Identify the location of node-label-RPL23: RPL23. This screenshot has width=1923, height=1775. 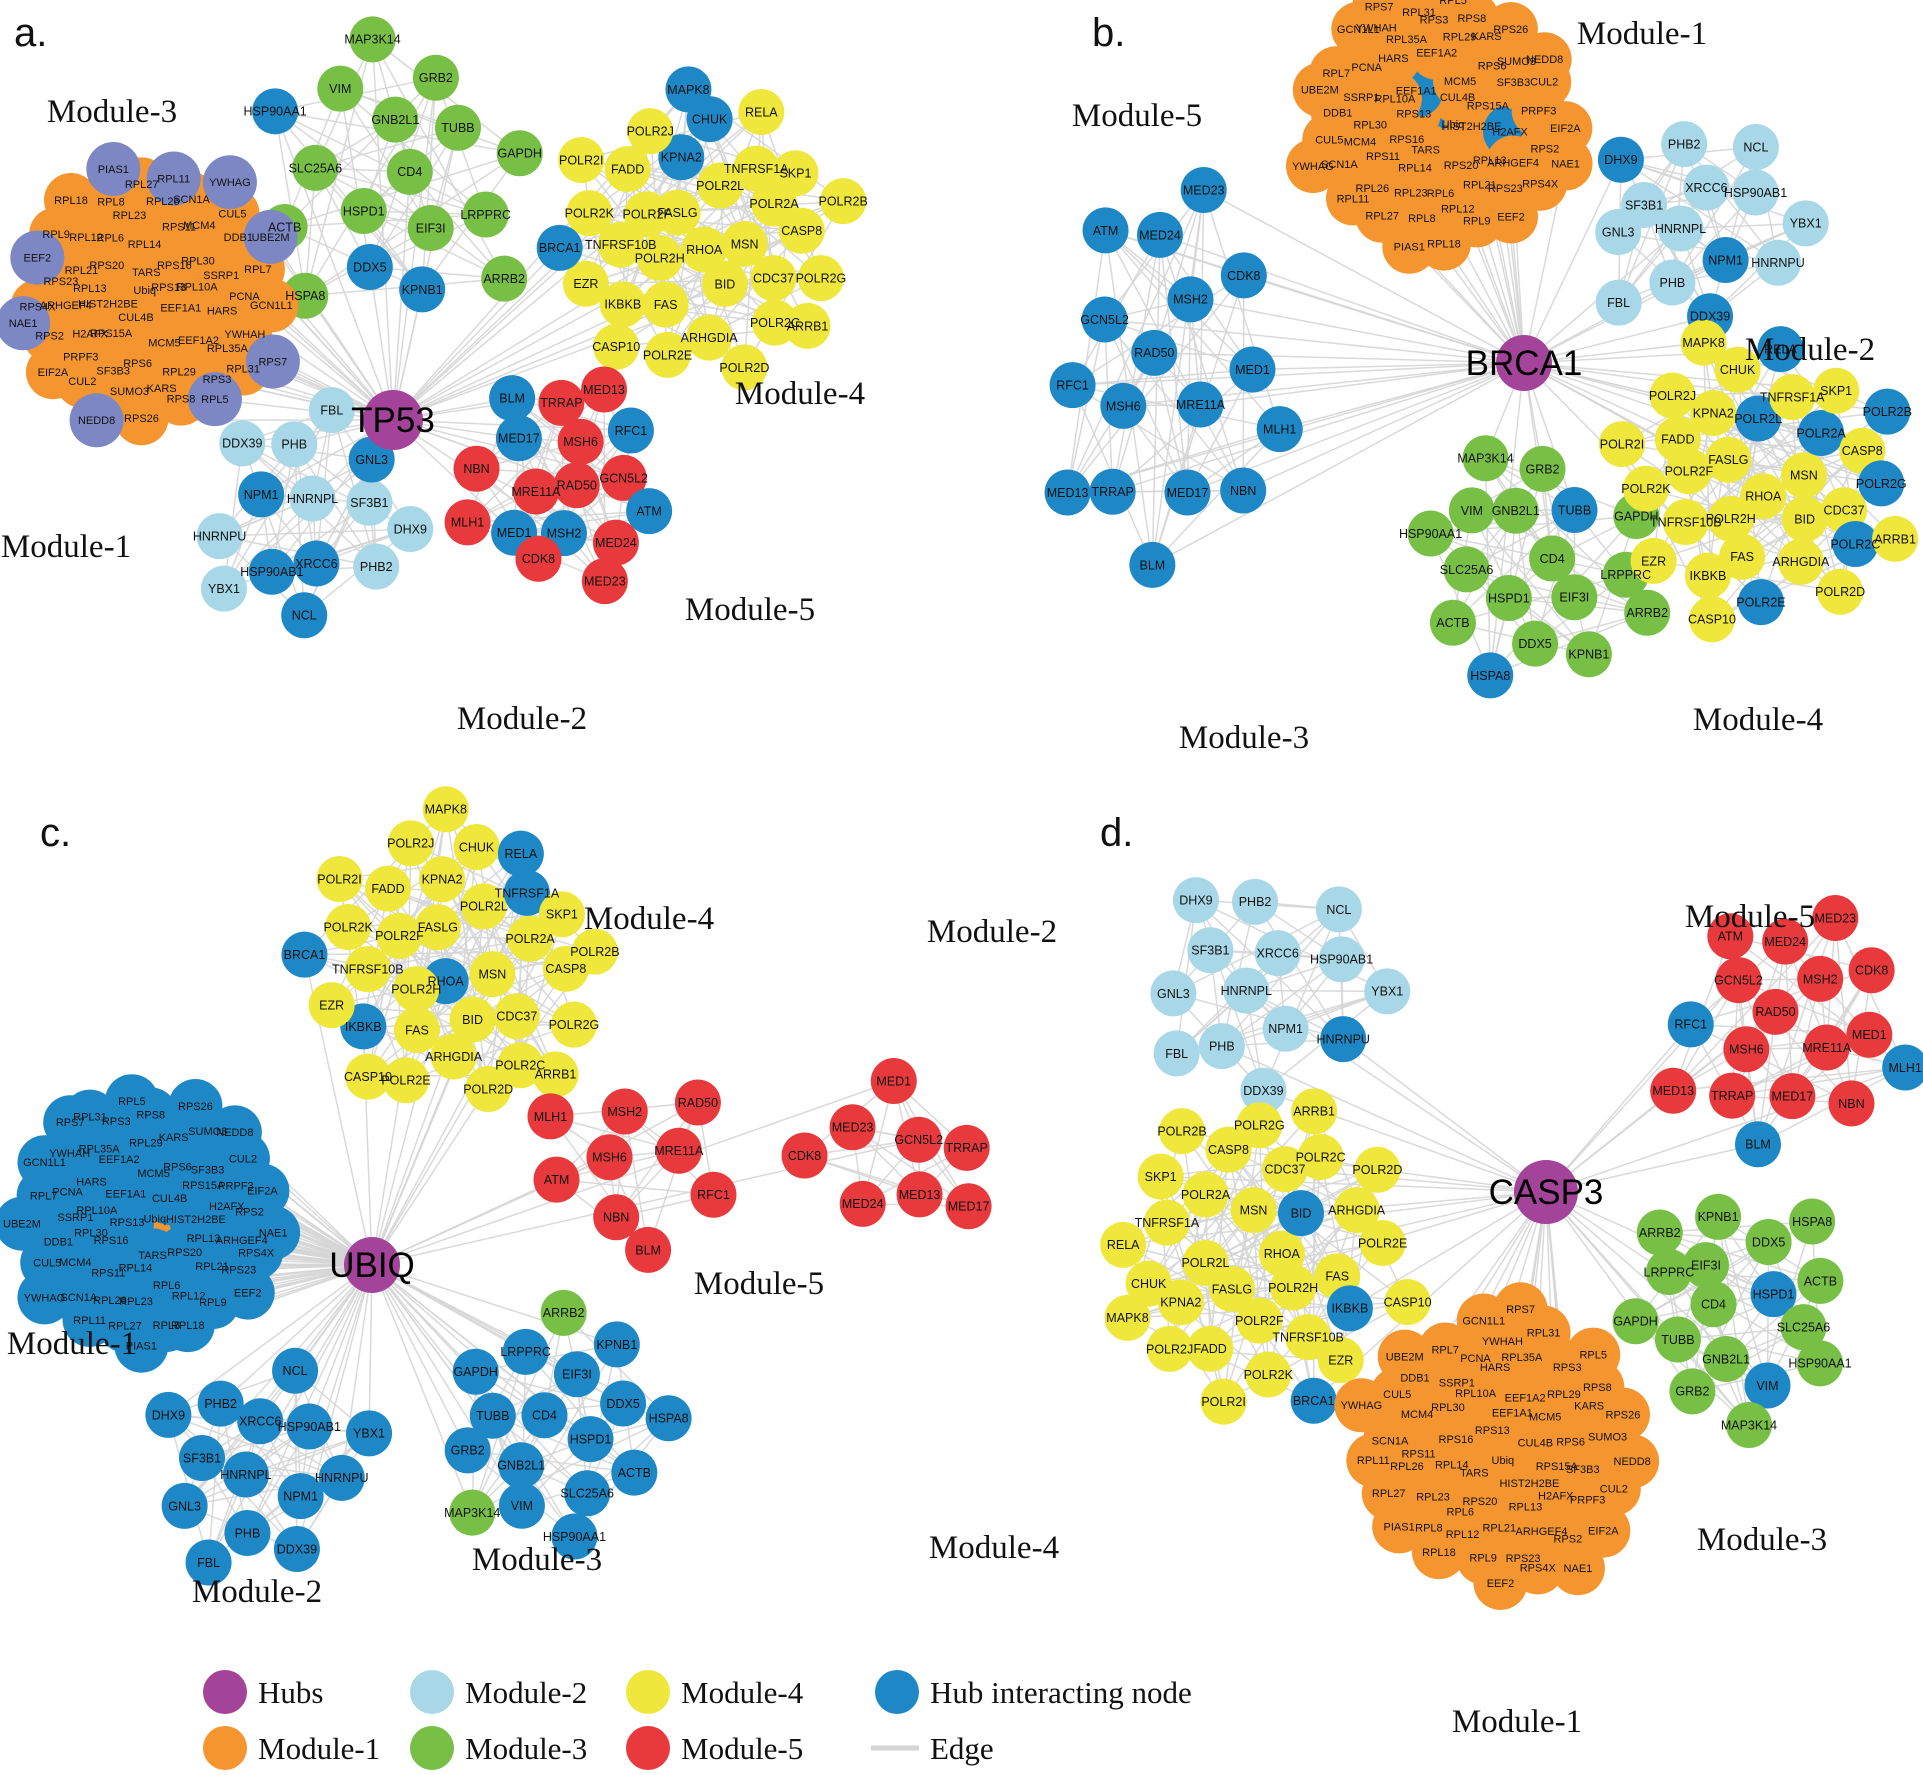
(1411, 194).